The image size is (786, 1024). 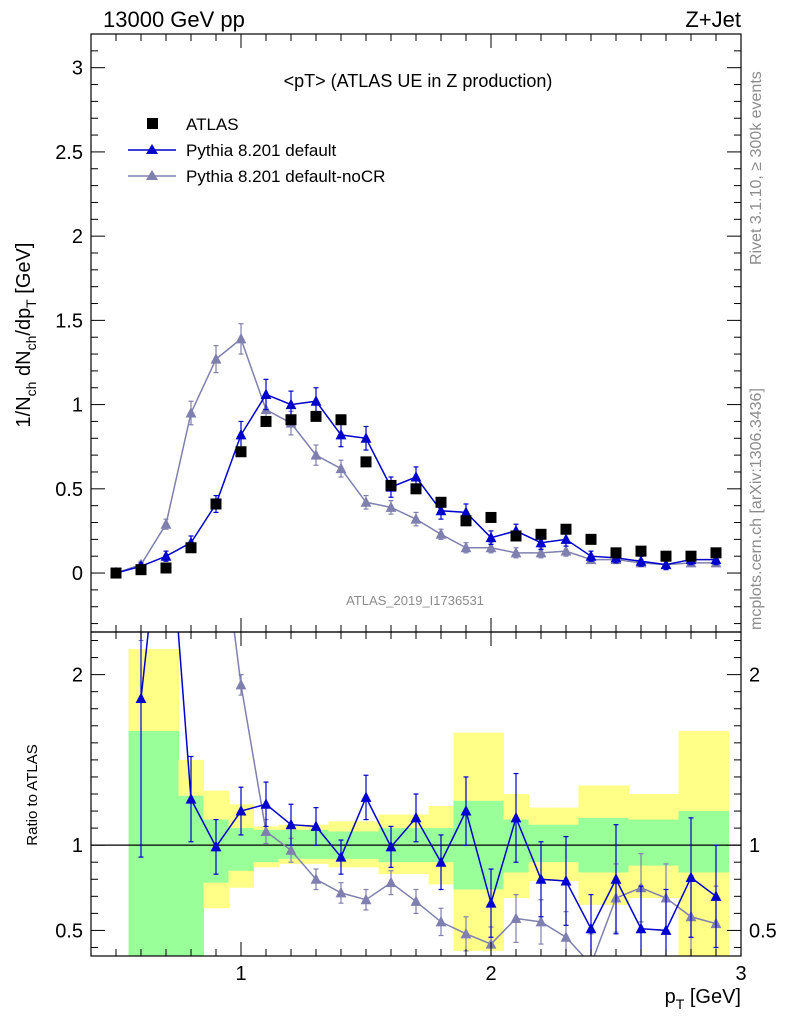 What do you see at coordinates (24, 365) in the screenshot?
I see `y-label-part-3: dN` at bounding box center [24, 365].